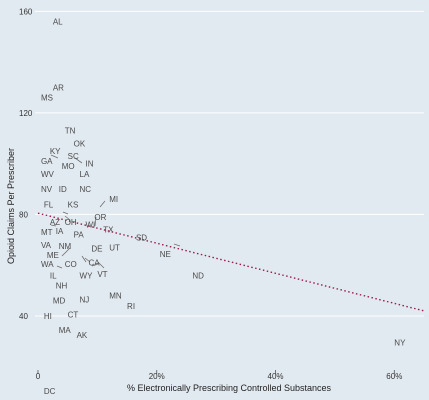 The width and height of the screenshot is (429, 400). I want to click on point-label-hi: HI, so click(48, 316).